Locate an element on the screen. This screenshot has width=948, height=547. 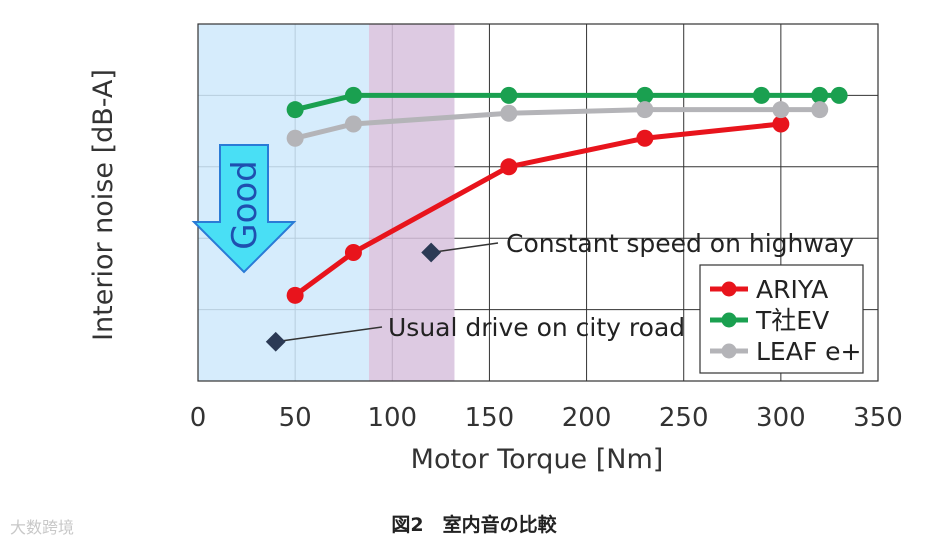
x-axis-label: Motor Torque [Nm] is located at coordinates (537, 459).